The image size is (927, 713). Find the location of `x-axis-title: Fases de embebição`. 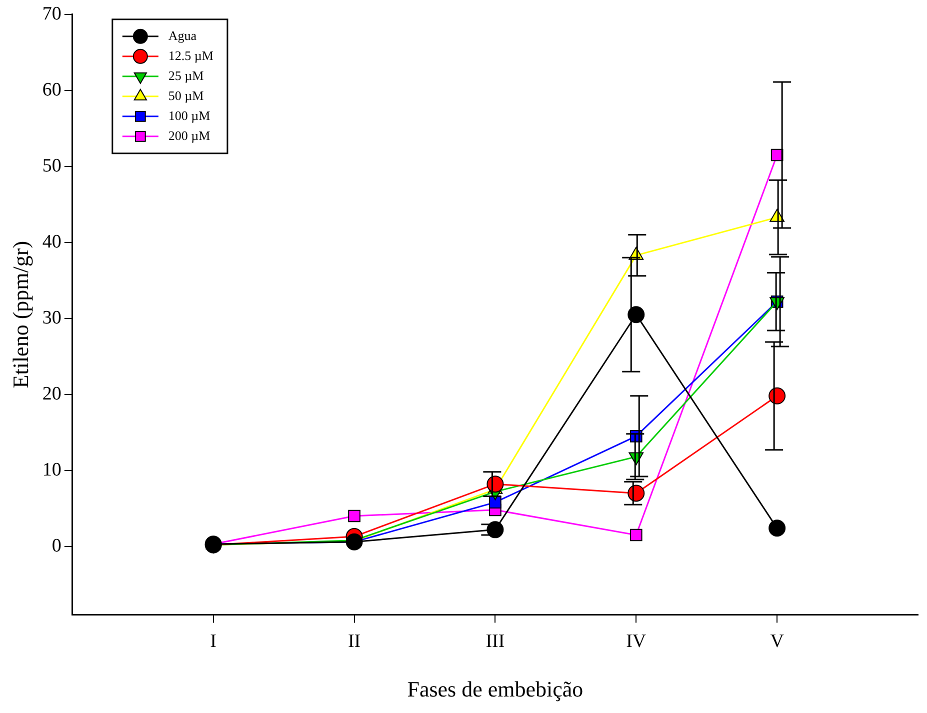

x-axis-title: Fases de embebição is located at coordinates (495, 689).